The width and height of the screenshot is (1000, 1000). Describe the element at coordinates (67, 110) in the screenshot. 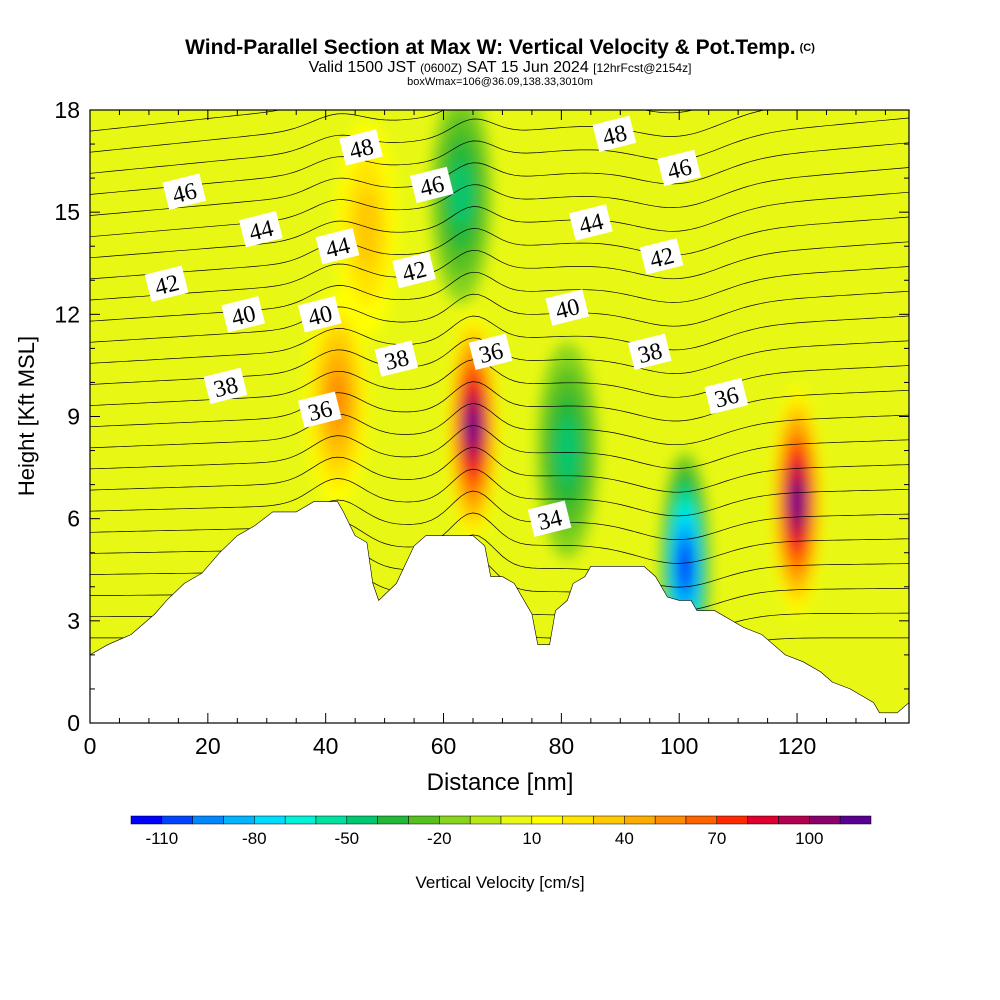

I see `y-tick-label: 18` at that location.